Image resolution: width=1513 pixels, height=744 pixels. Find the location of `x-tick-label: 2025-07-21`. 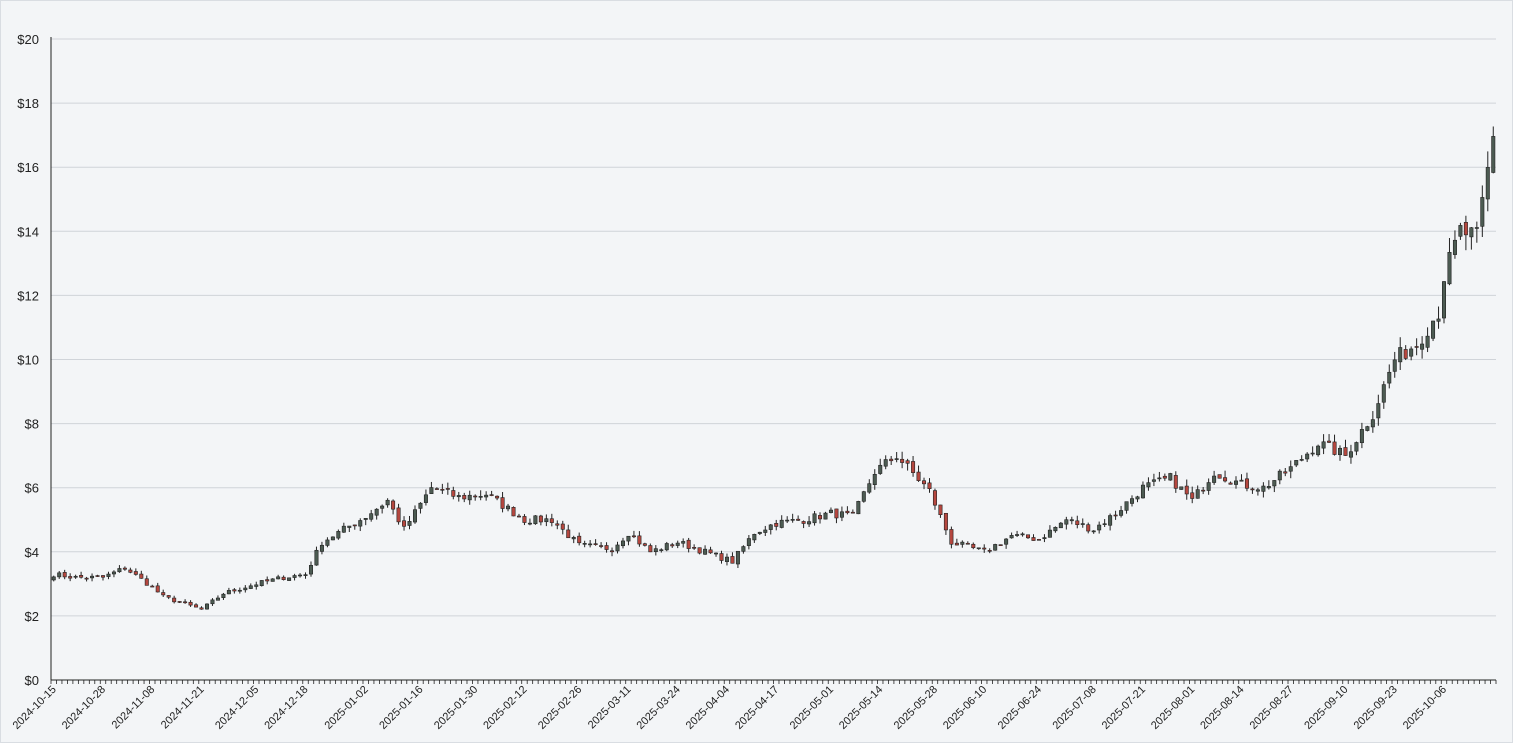

x-tick-label: 2025-07-21 is located at coordinates (1124, 708).